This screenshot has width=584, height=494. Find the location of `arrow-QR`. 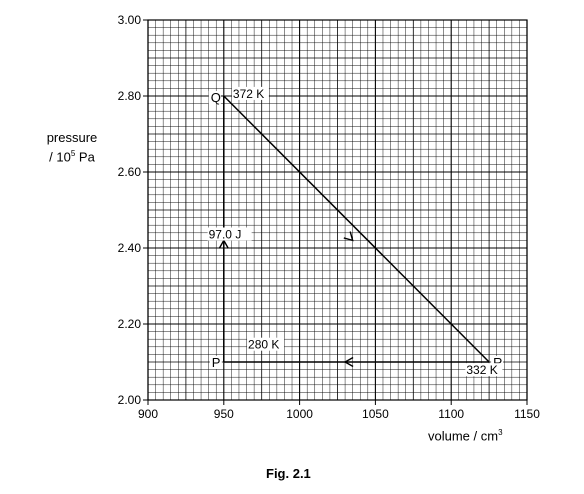

arrow-QR is located at coordinates (348, 236).